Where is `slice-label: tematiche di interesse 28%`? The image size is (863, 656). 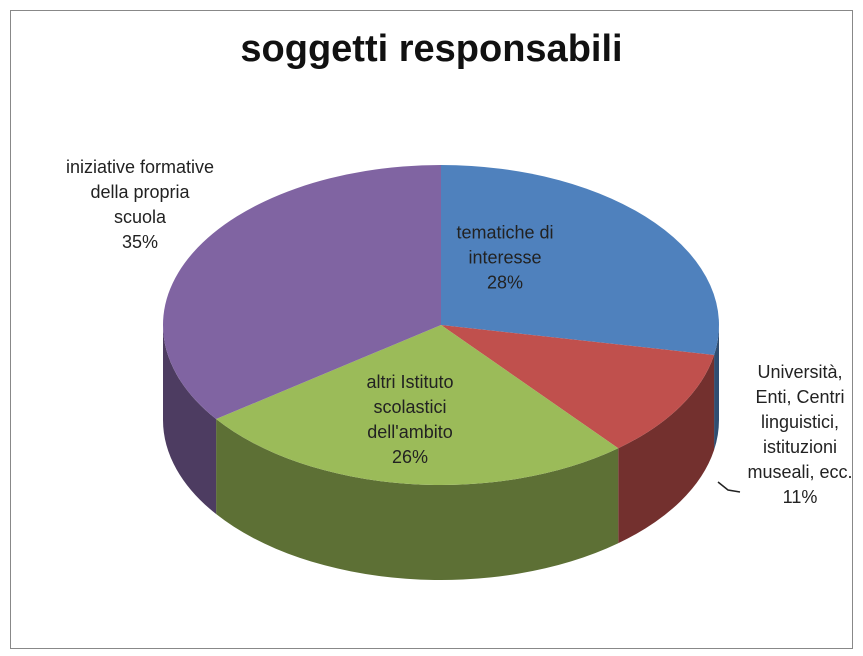
slice-label: tematiche di interesse 28% is located at coordinates (505, 258).